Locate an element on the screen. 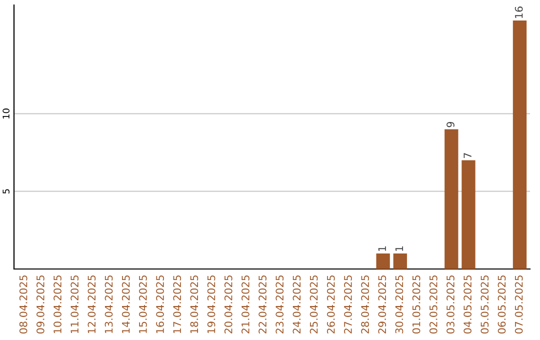  x-tick-label: 10.04.2025 is located at coordinates (58, 304).